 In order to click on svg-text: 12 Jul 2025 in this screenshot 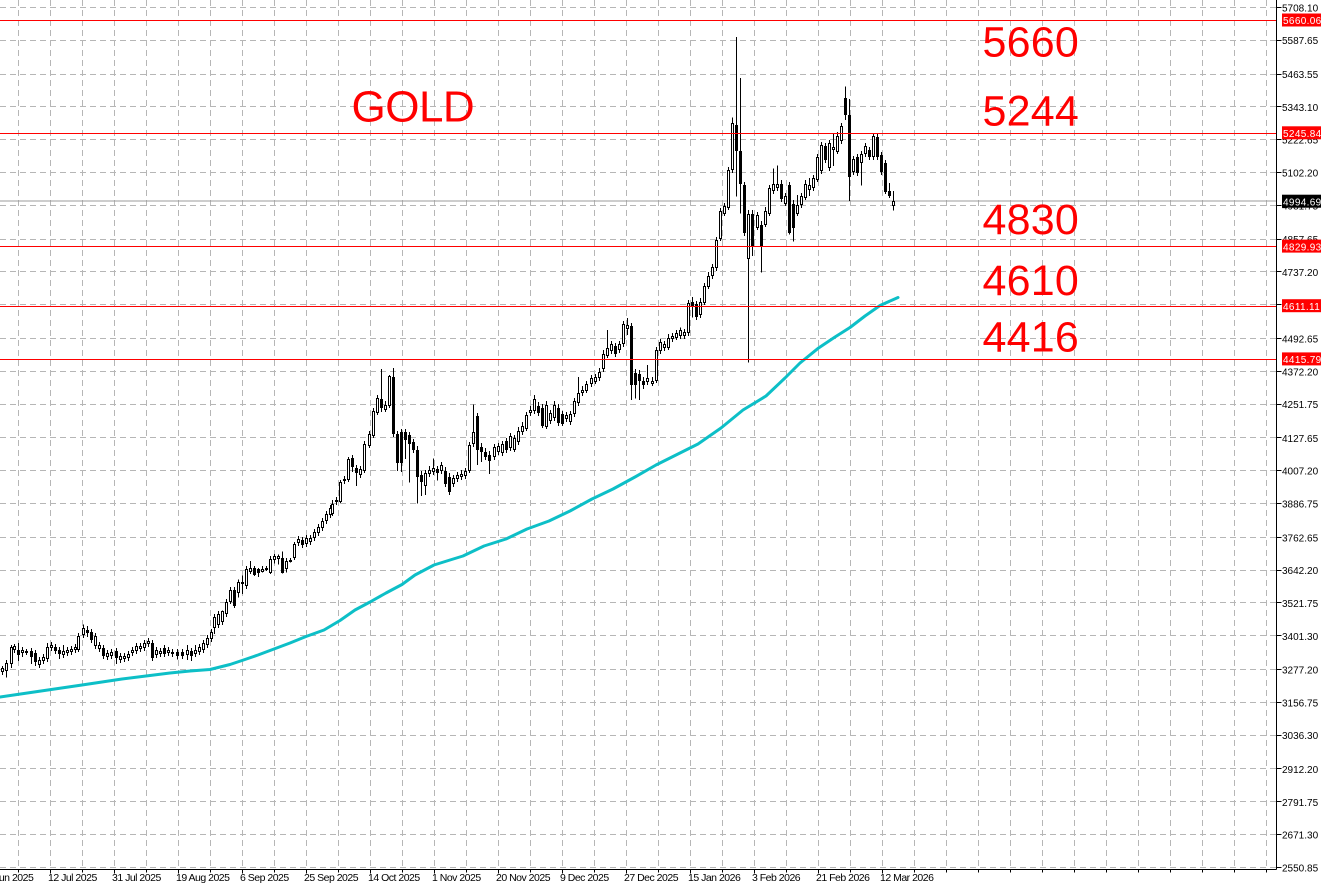, I will do `click(72, 878)`.